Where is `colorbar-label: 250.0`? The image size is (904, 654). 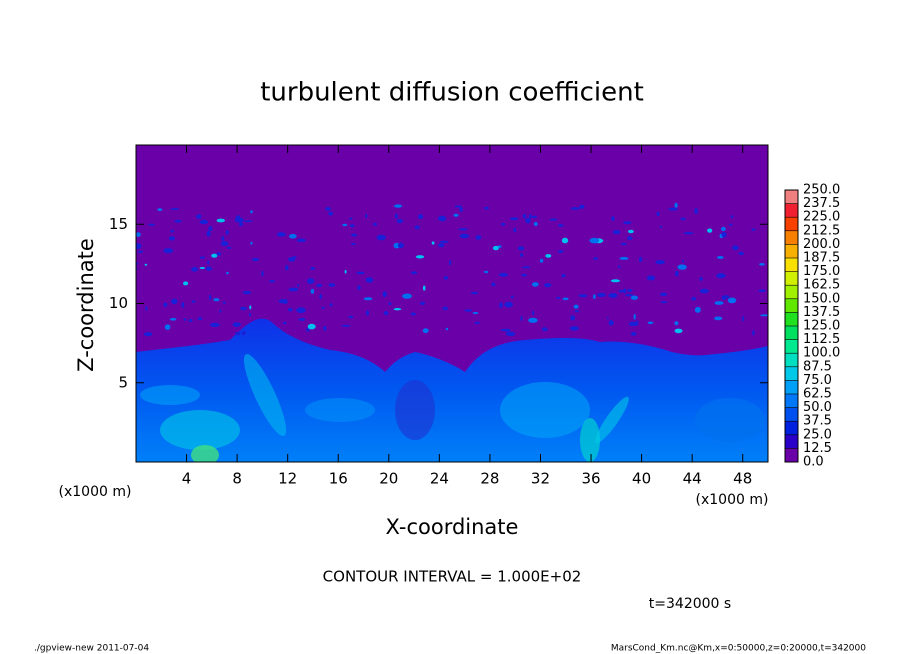 colorbar-label: 250.0 is located at coordinates (821, 190).